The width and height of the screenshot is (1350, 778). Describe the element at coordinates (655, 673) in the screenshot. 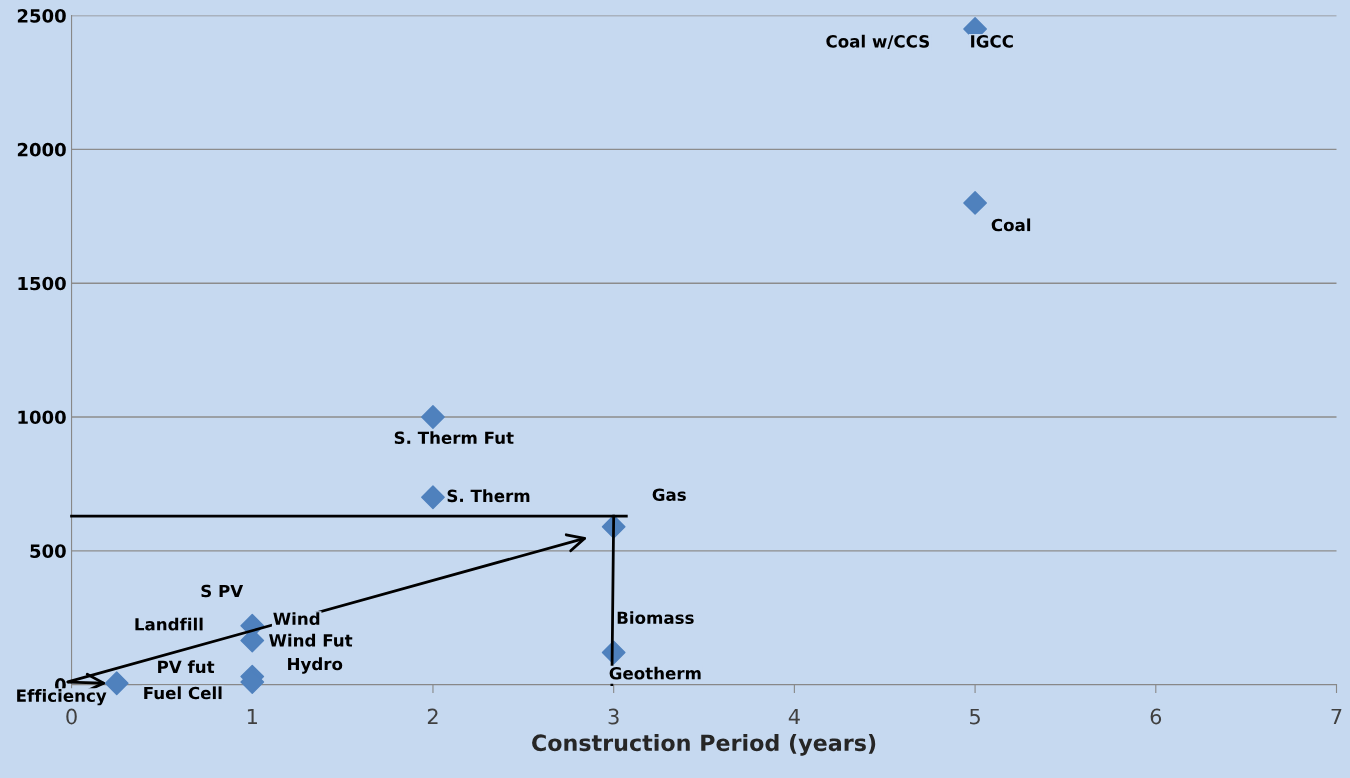

I see `annotation: Geotherm` at that location.